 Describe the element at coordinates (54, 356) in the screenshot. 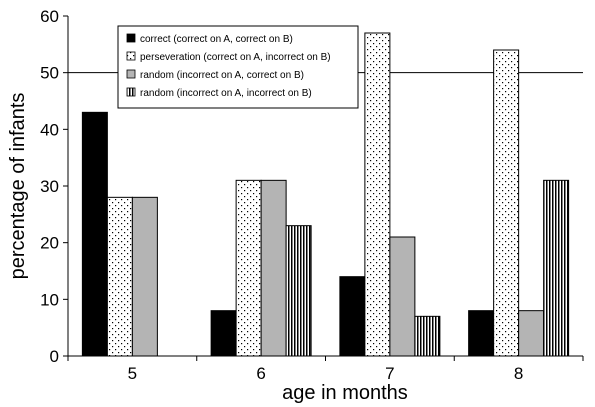

I see `y-tick-label: 0` at that location.